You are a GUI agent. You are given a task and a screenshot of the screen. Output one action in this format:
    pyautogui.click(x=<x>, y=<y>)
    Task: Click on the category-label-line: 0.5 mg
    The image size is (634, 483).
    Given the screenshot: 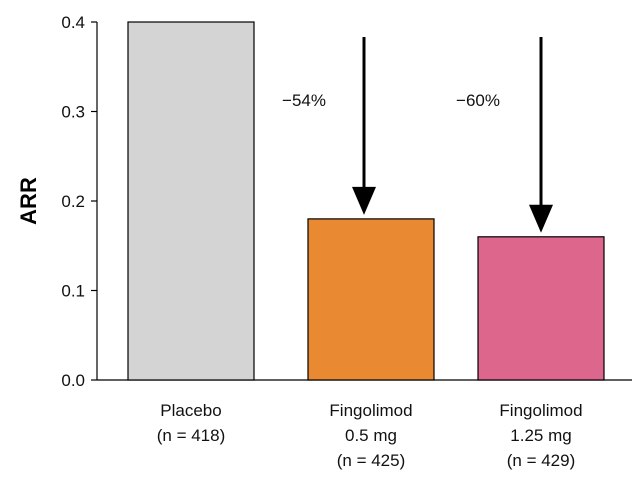 What is the action you would take?
    pyautogui.click(x=371, y=435)
    